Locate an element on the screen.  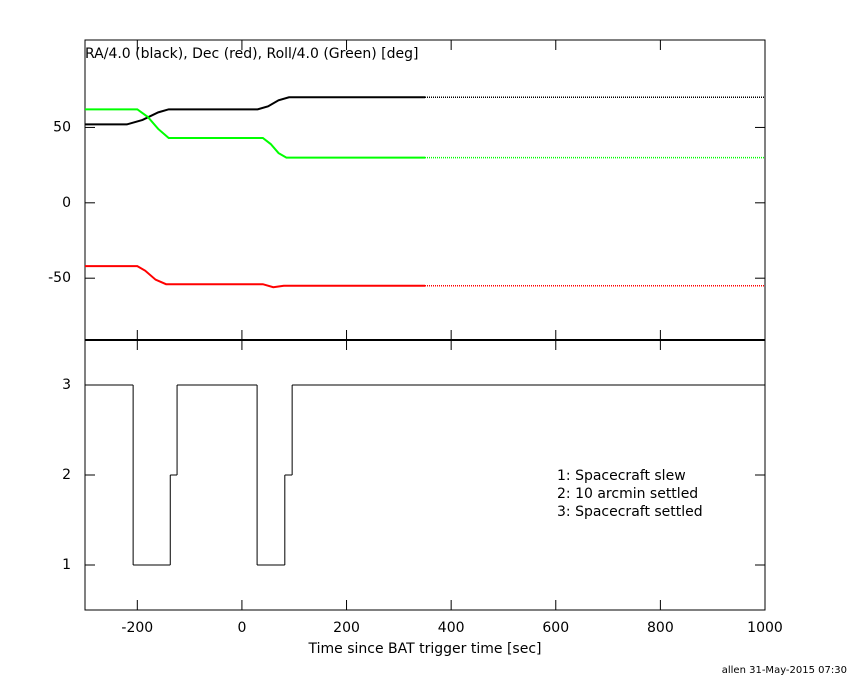
x-tick-label: 800 is located at coordinates (660, 628).